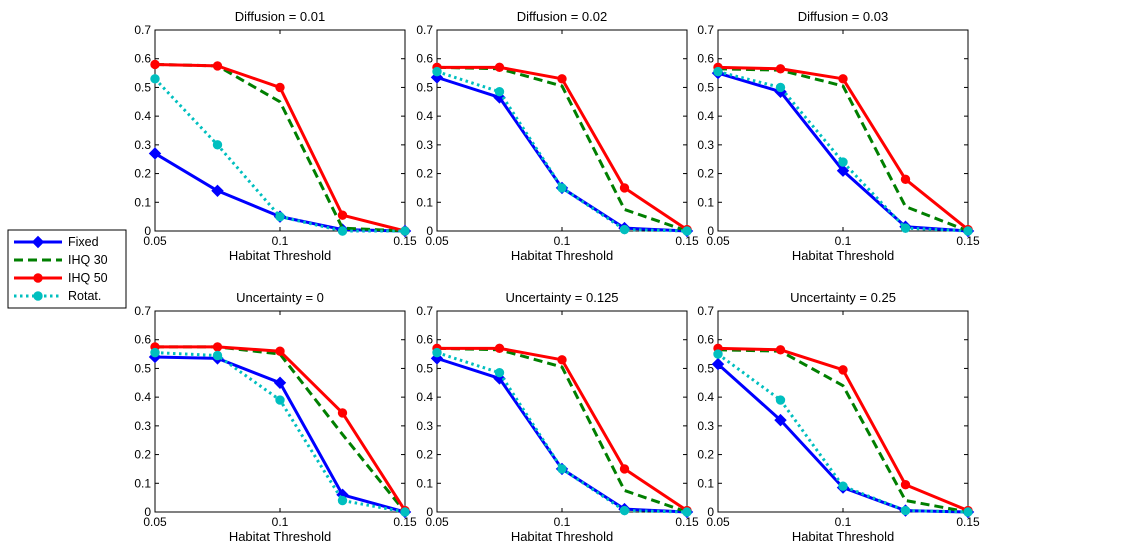 This screenshot has width=1126, height=552. Describe the element at coordinates (88, 260) in the screenshot. I see `legend-label-ihq-30: IHQ 30` at that location.